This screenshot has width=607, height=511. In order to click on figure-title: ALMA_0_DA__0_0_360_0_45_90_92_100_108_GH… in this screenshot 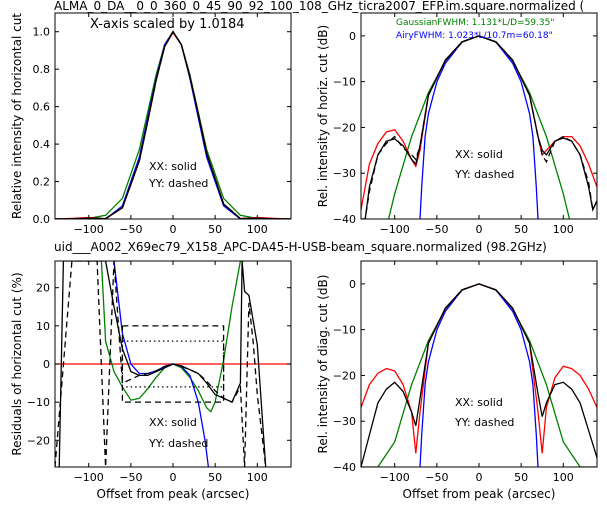, I will do `click(319, 6)`.